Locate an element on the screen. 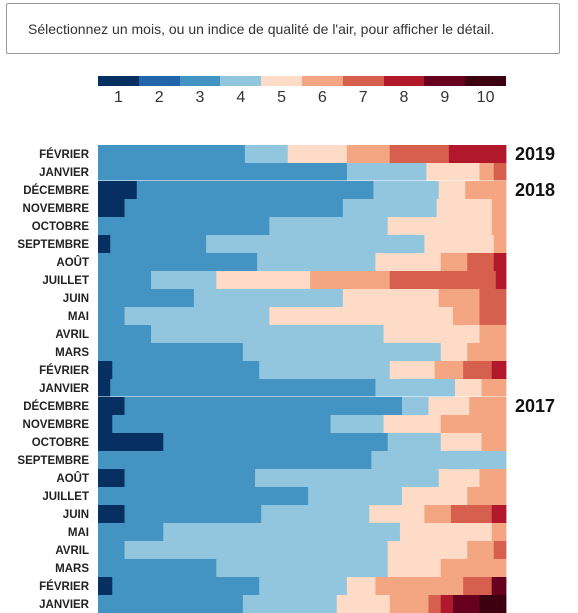 The image size is (578, 613). legend-label-4: 4 is located at coordinates (241, 97).